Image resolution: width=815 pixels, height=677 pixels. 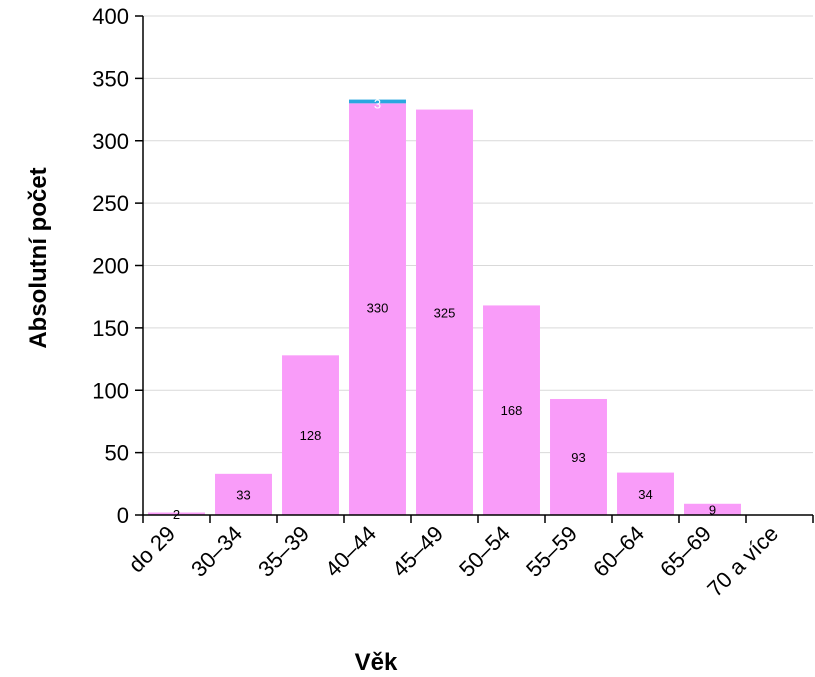 What do you see at coordinates (685, 551) in the screenshot?
I see `x-tick-label: 65–69` at bounding box center [685, 551].